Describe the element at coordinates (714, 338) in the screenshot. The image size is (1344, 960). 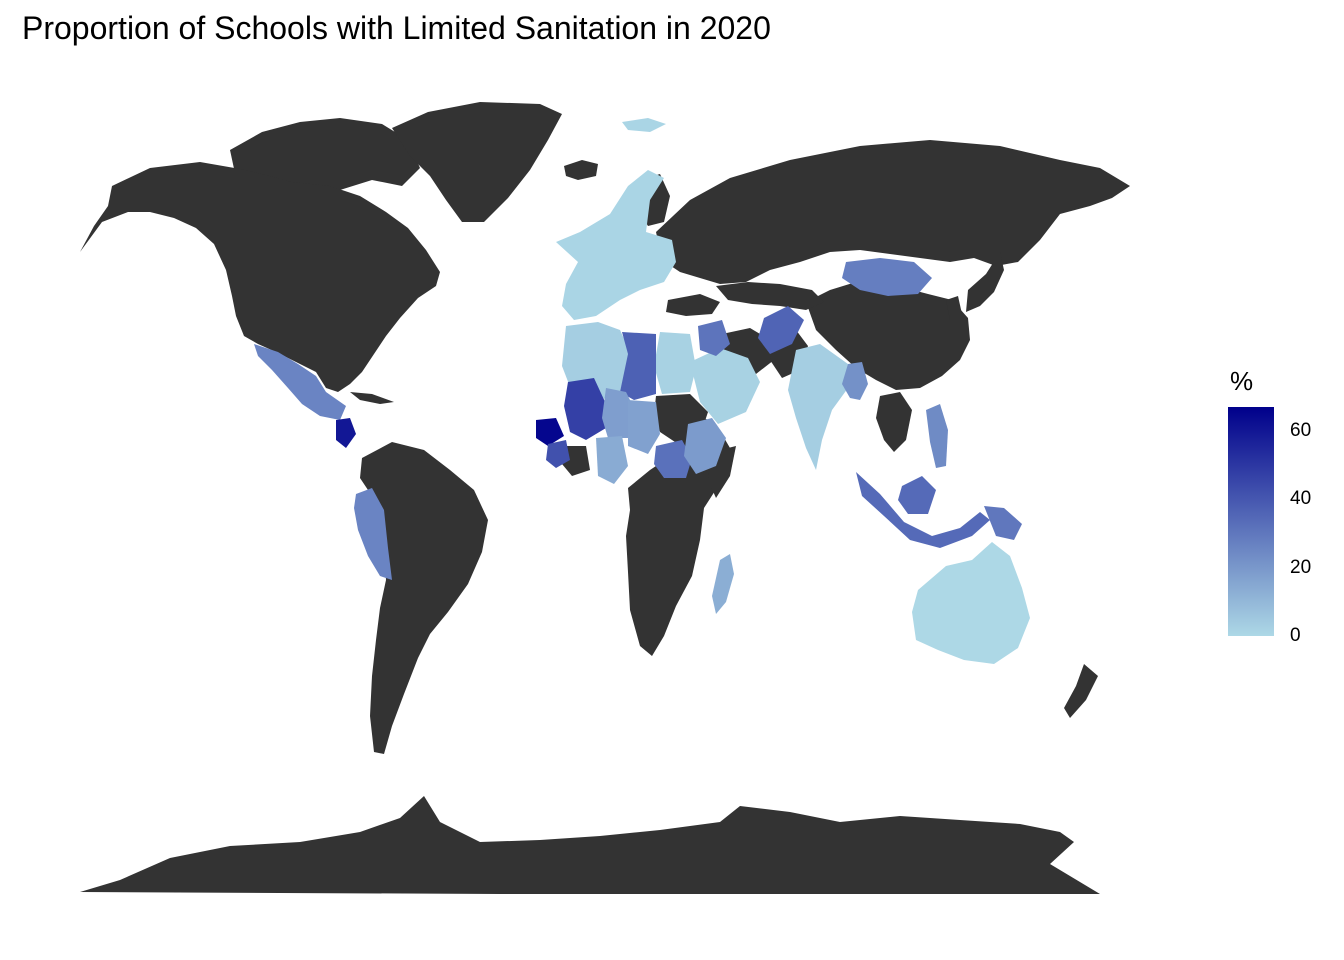
I see `region-iraq` at that location.